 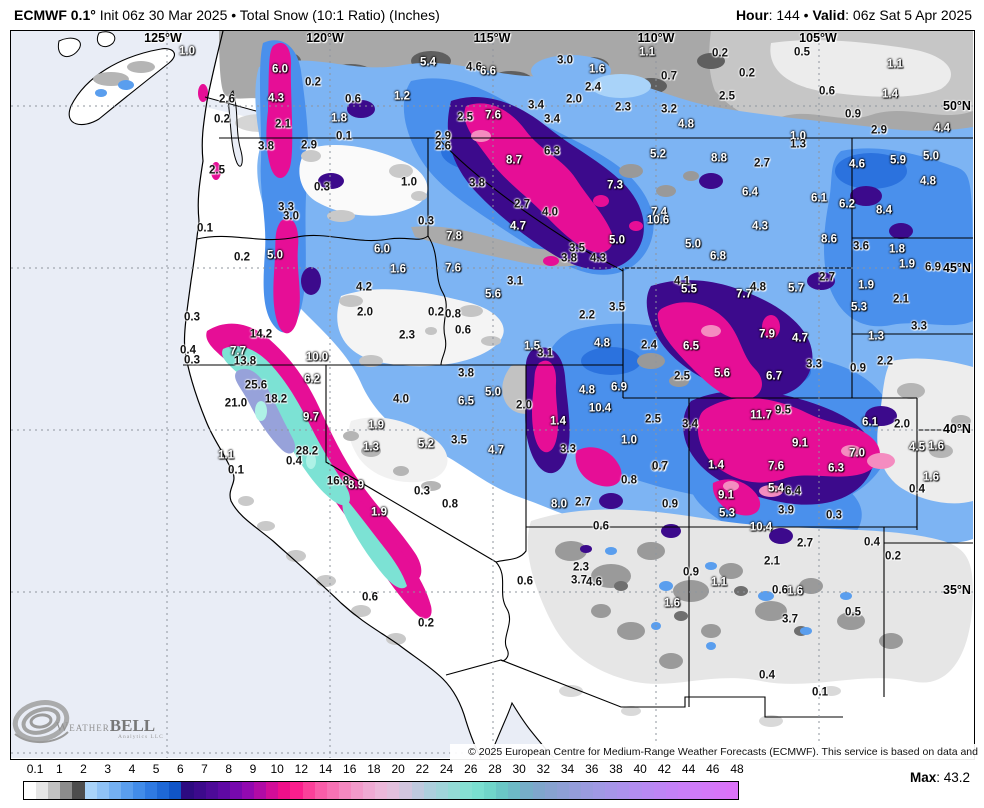 I want to click on colorbar-tick-label: 1, so click(x=59, y=769).